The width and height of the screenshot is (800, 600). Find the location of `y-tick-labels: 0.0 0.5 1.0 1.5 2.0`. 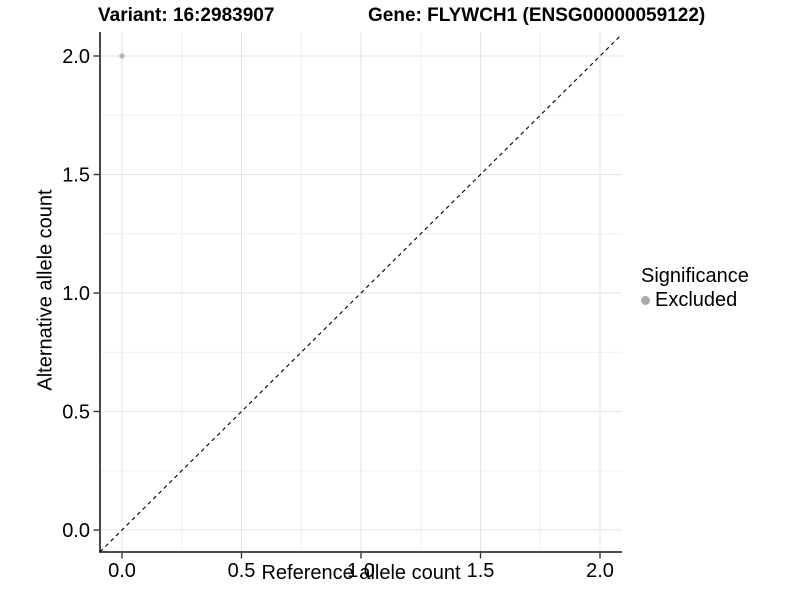

y-tick-labels: 0.0 0.5 1.0 1.5 2.0 is located at coordinates (76, 294).